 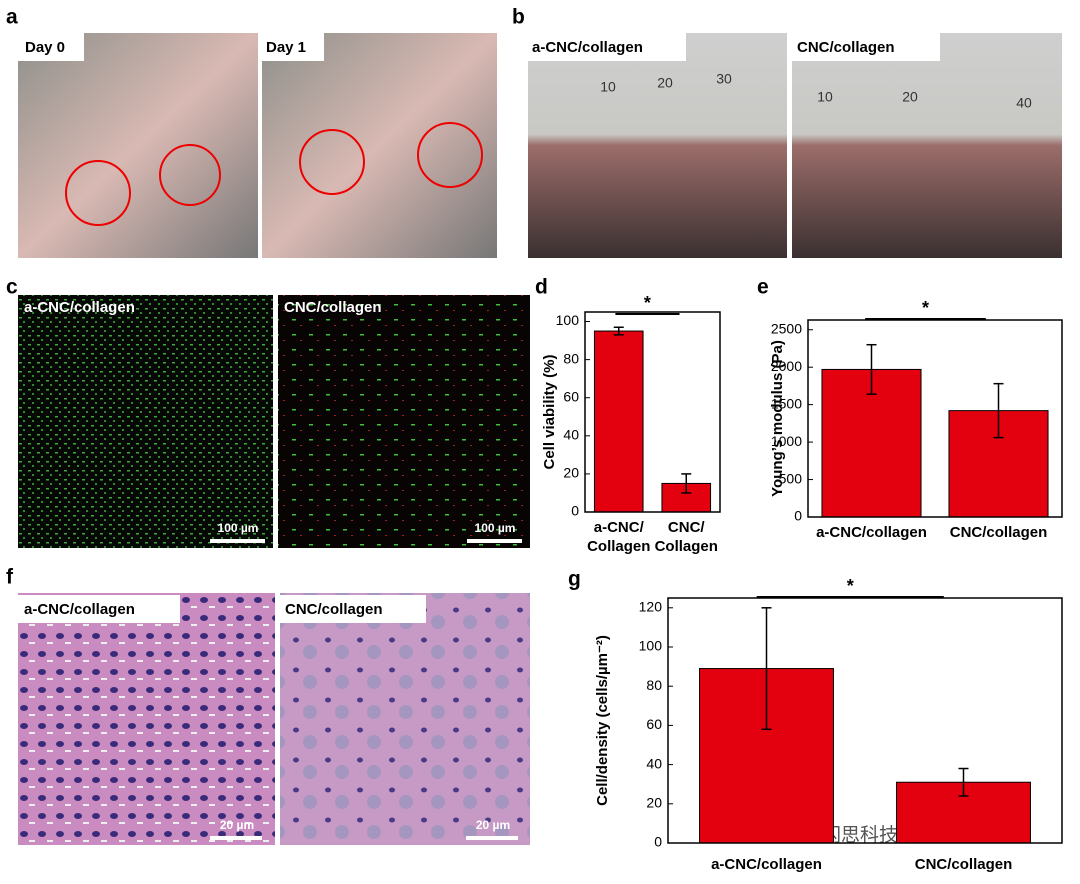 I want to click on y-tick-label: 1000, so click(x=786, y=441).